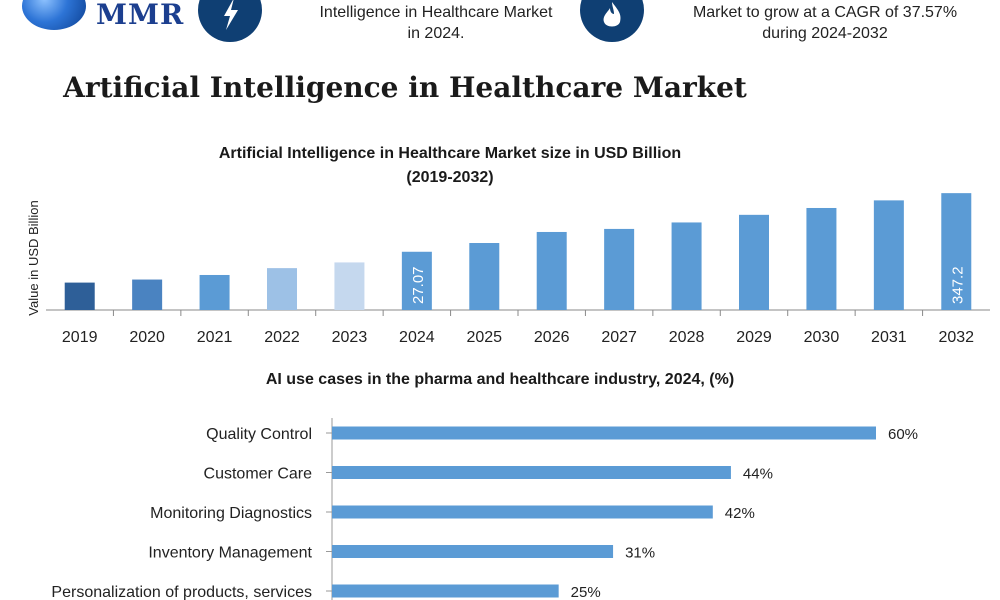 The width and height of the screenshot is (1000, 600). Describe the element at coordinates (889, 337) in the screenshot. I see `x-tick-label-2031: 2031` at that location.